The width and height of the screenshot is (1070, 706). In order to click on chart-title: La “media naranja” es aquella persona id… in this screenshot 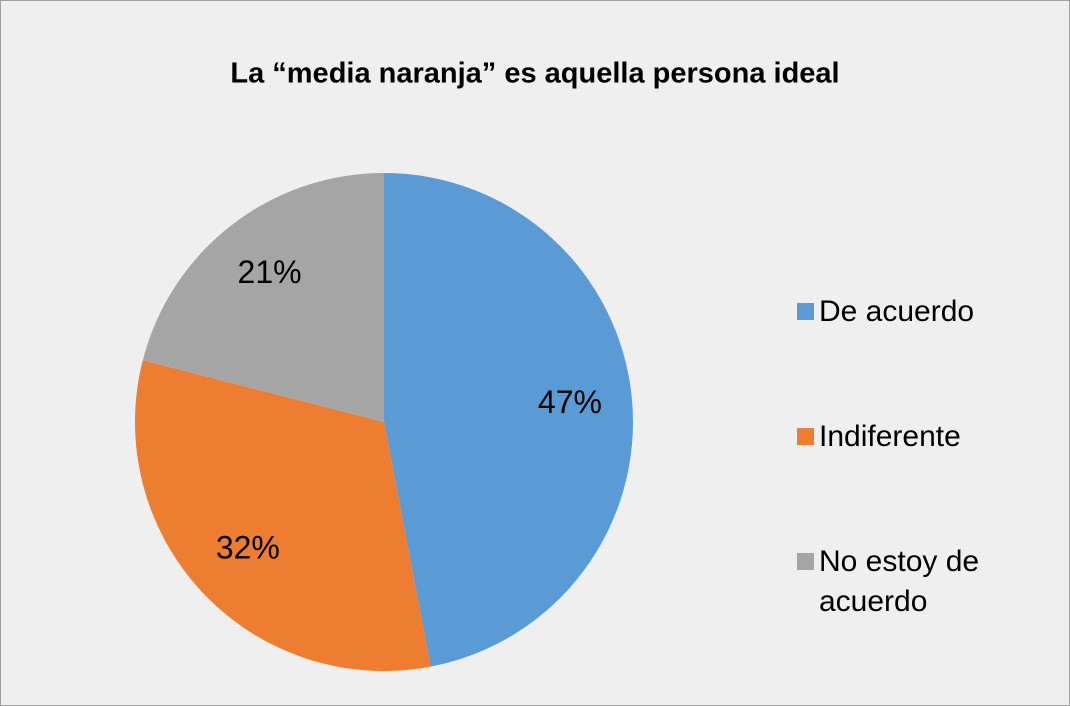, I will do `click(534, 74)`.